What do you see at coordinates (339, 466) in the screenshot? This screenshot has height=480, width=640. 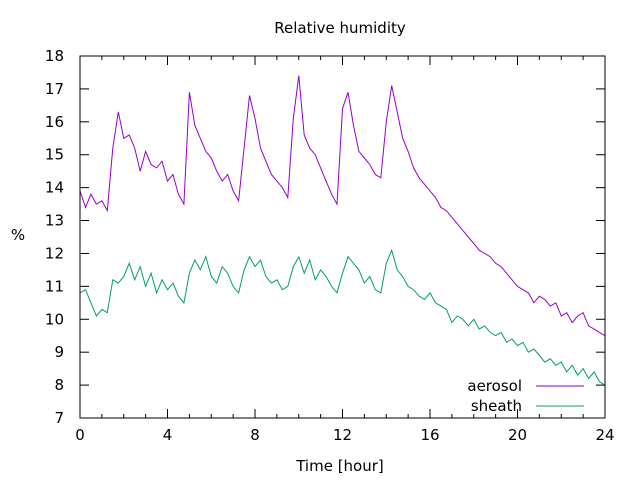 I see `x-axis-label: Time [hour]` at bounding box center [339, 466].